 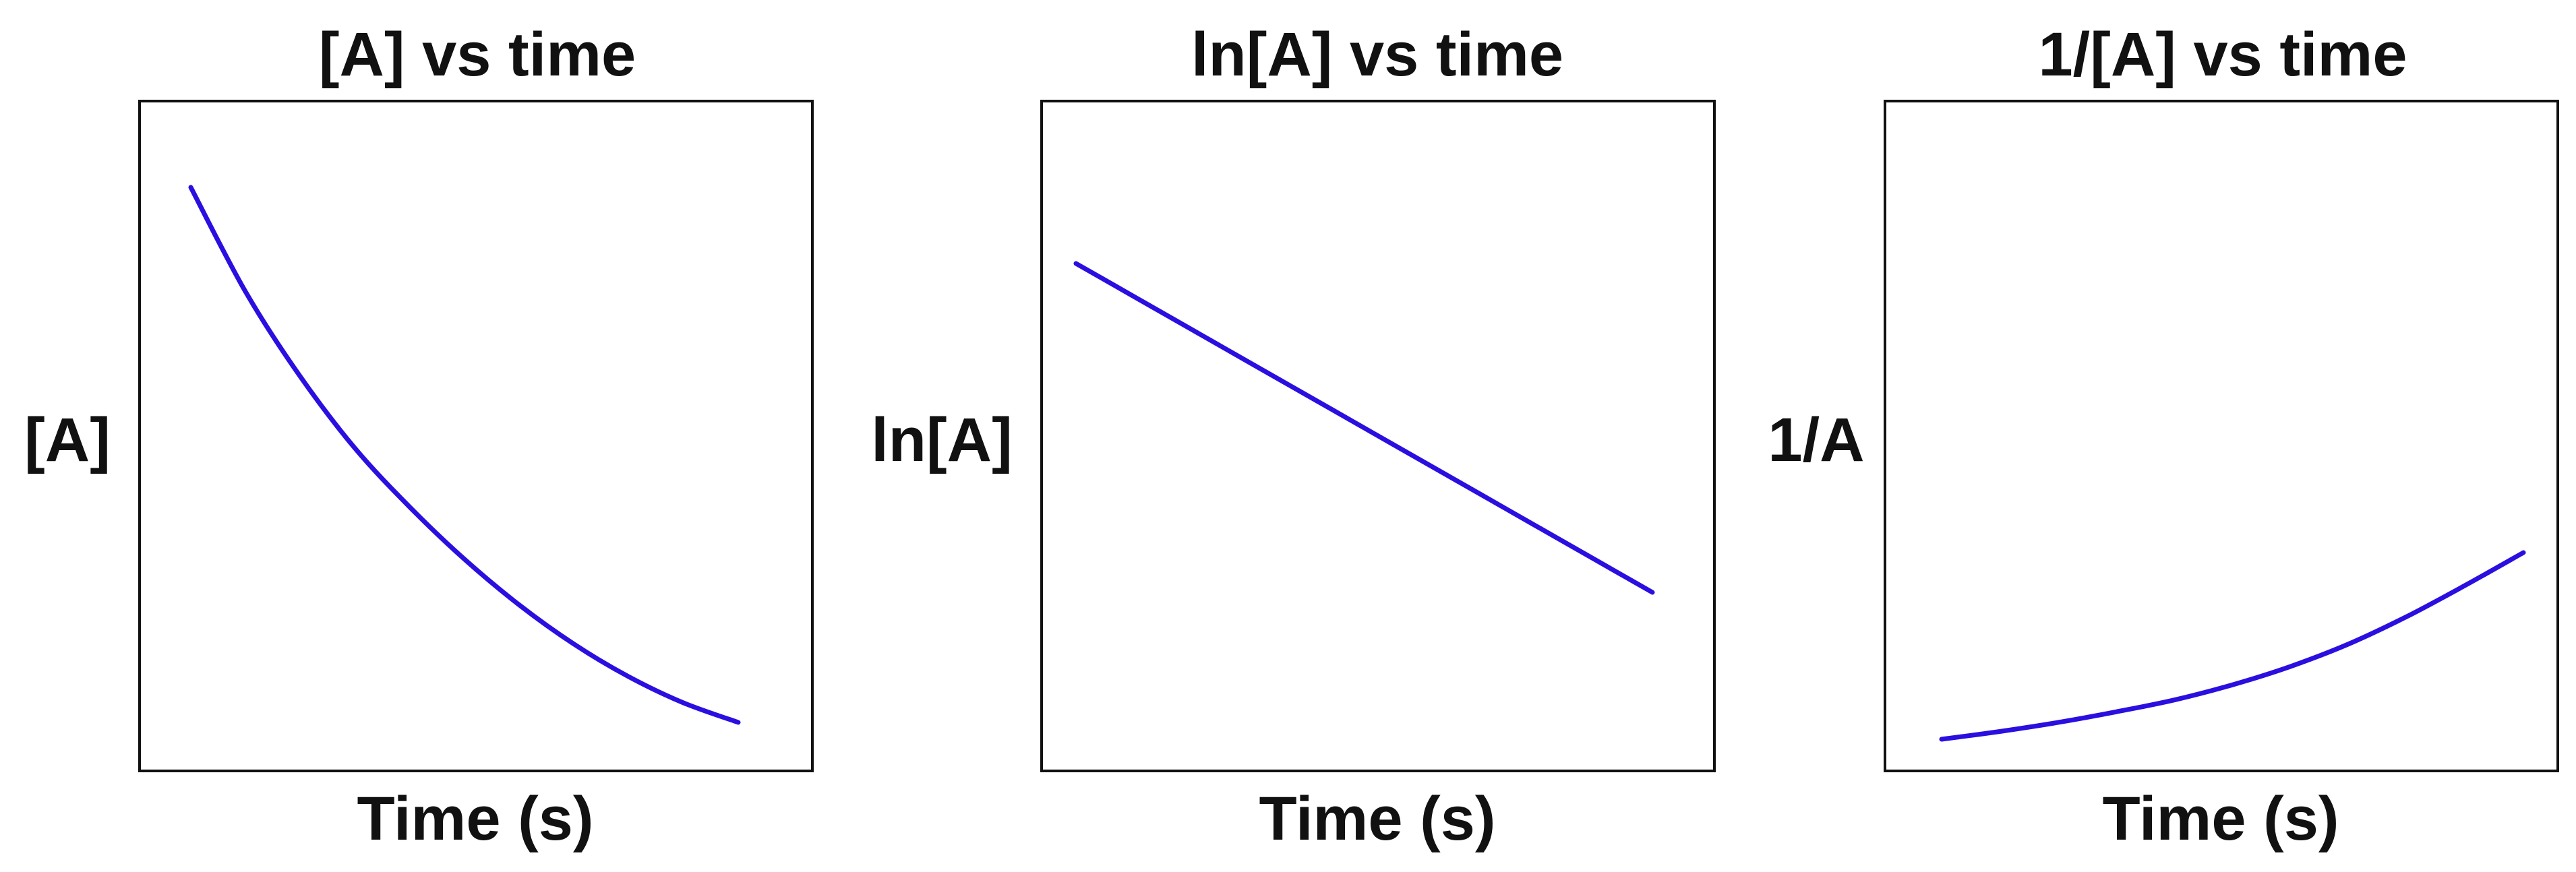 I want to click on y-axis-label: [A], so click(x=67, y=440).